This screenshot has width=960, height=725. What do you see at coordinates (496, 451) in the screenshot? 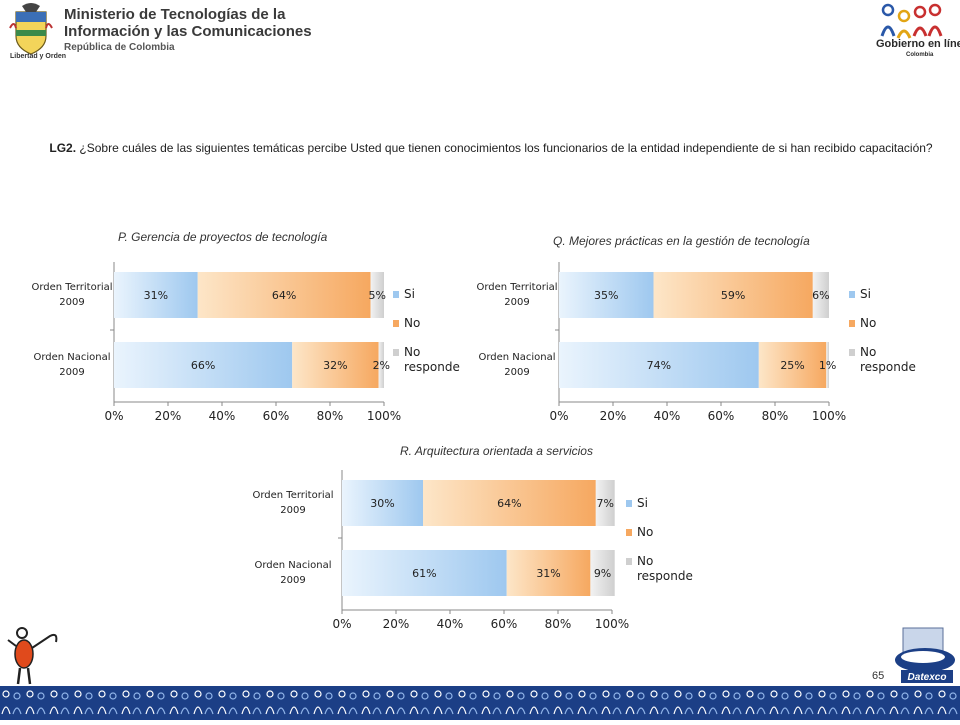
I see `chart-title: R. Arquitectura orientada a servicios` at bounding box center [496, 451].